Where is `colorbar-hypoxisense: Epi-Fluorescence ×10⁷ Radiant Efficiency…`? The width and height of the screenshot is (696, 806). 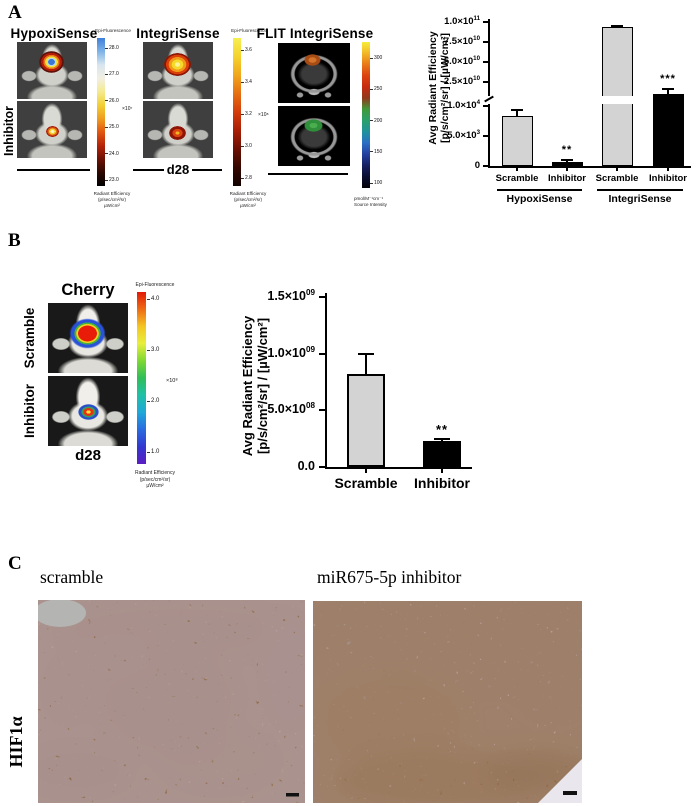
colorbar-hypoxisense: Epi-Fluorescence ×10⁷ Radiant Efficiency… is located at coordinates (116, 124).